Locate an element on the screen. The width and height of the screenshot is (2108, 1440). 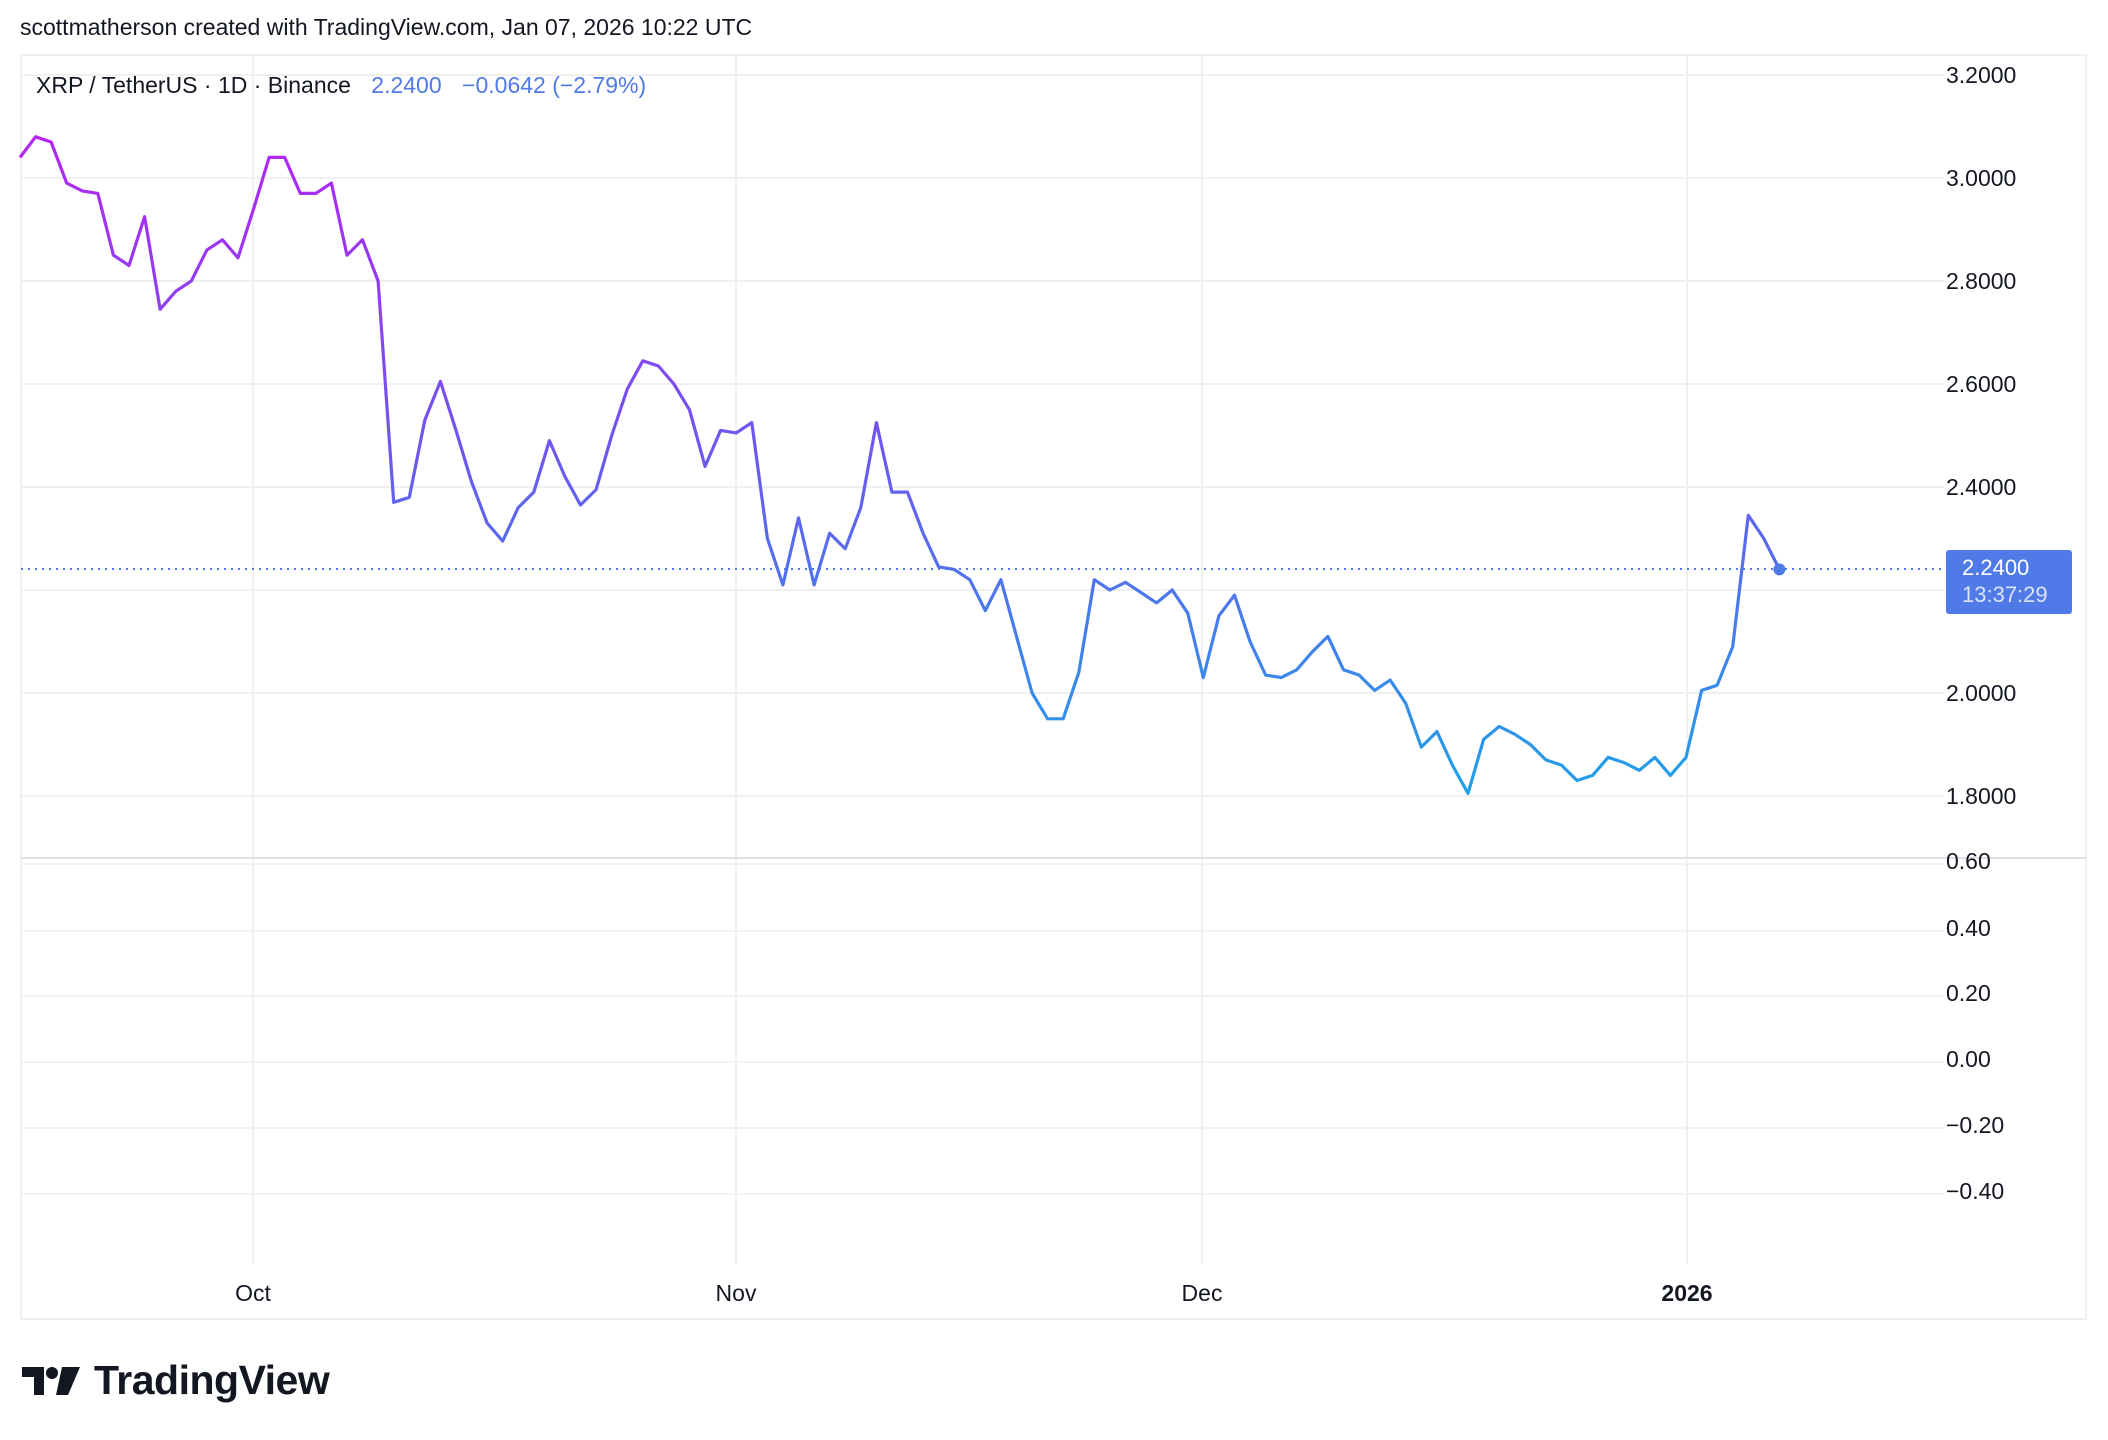
indicator-tick-label: 0.40 is located at coordinates (1968, 928).